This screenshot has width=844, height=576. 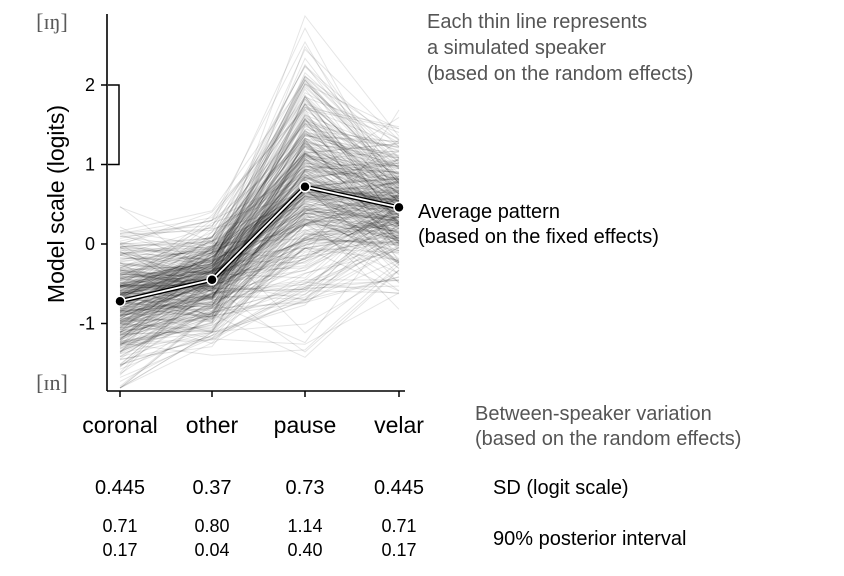 What do you see at coordinates (90, 244) in the screenshot?
I see `y-tick-label: 0` at bounding box center [90, 244].